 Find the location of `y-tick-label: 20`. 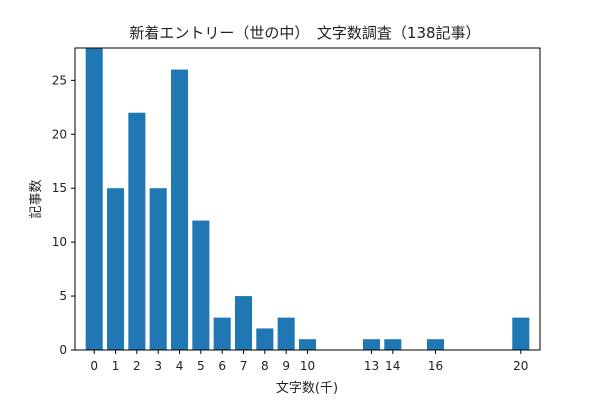

y-tick-label: 20 is located at coordinates (59, 134).